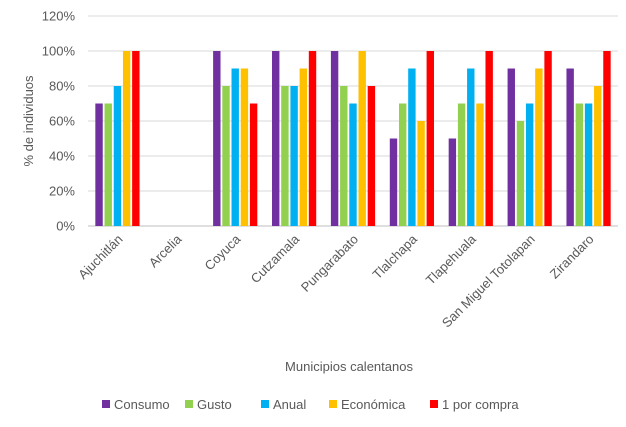 The width and height of the screenshot is (626, 427). Describe the element at coordinates (62, 121) in the screenshot. I see `y-tick-label: 60%` at that location.